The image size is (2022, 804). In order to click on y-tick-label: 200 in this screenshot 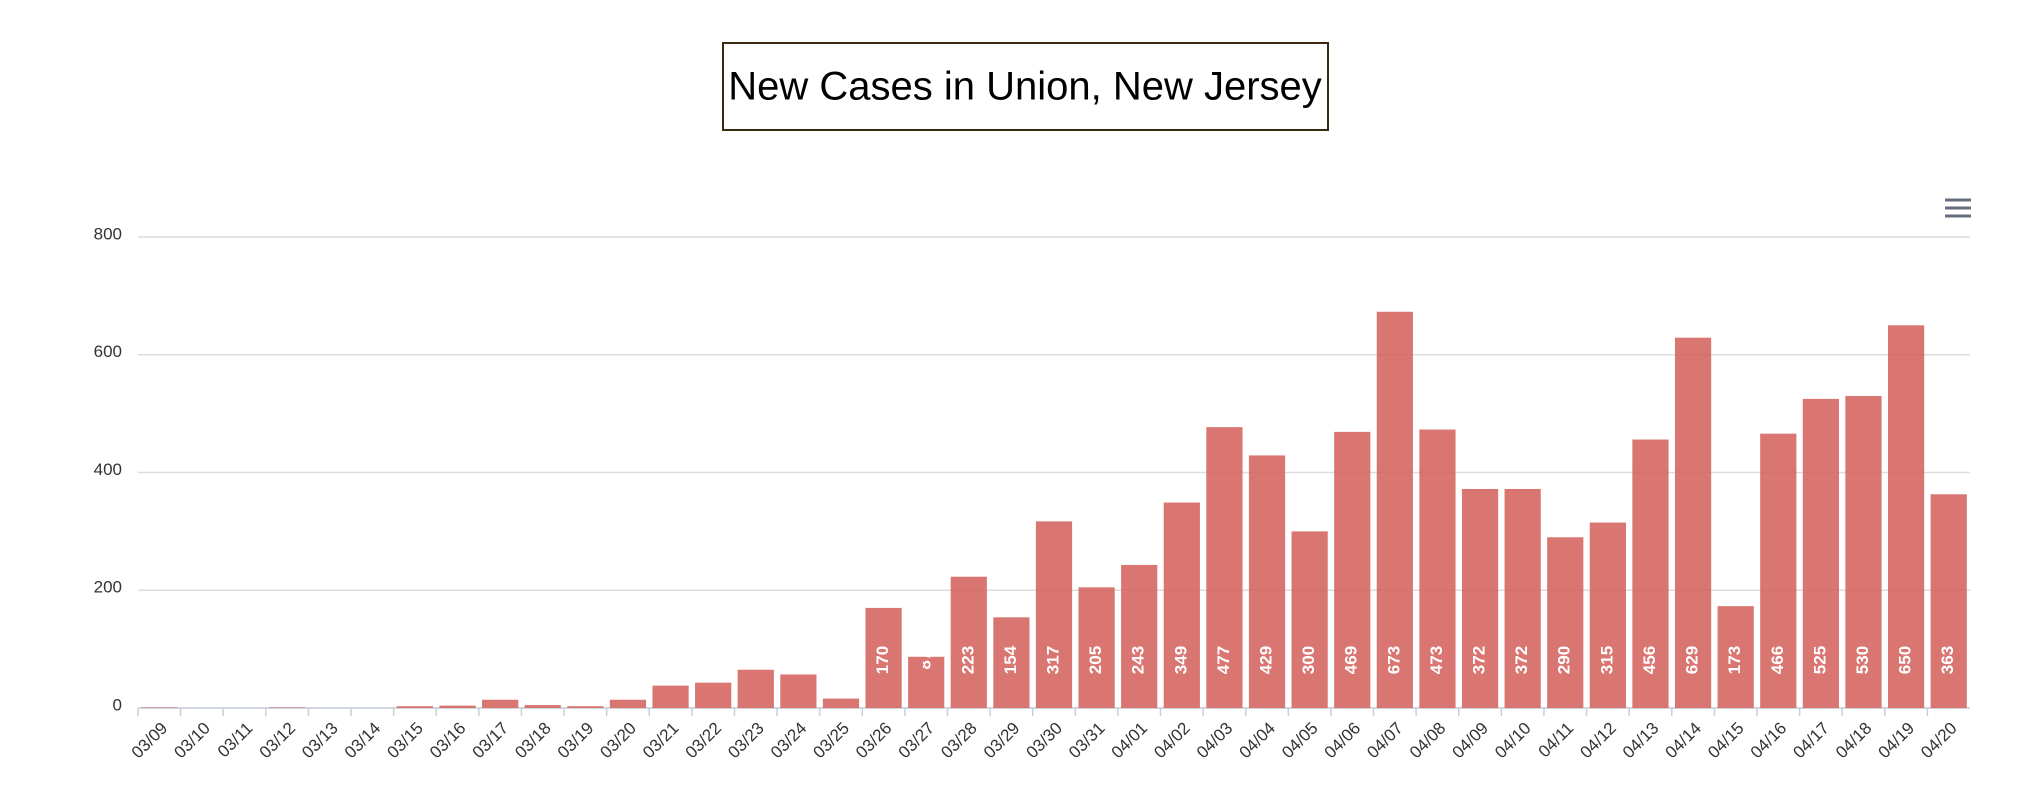, I will do `click(108, 587)`.